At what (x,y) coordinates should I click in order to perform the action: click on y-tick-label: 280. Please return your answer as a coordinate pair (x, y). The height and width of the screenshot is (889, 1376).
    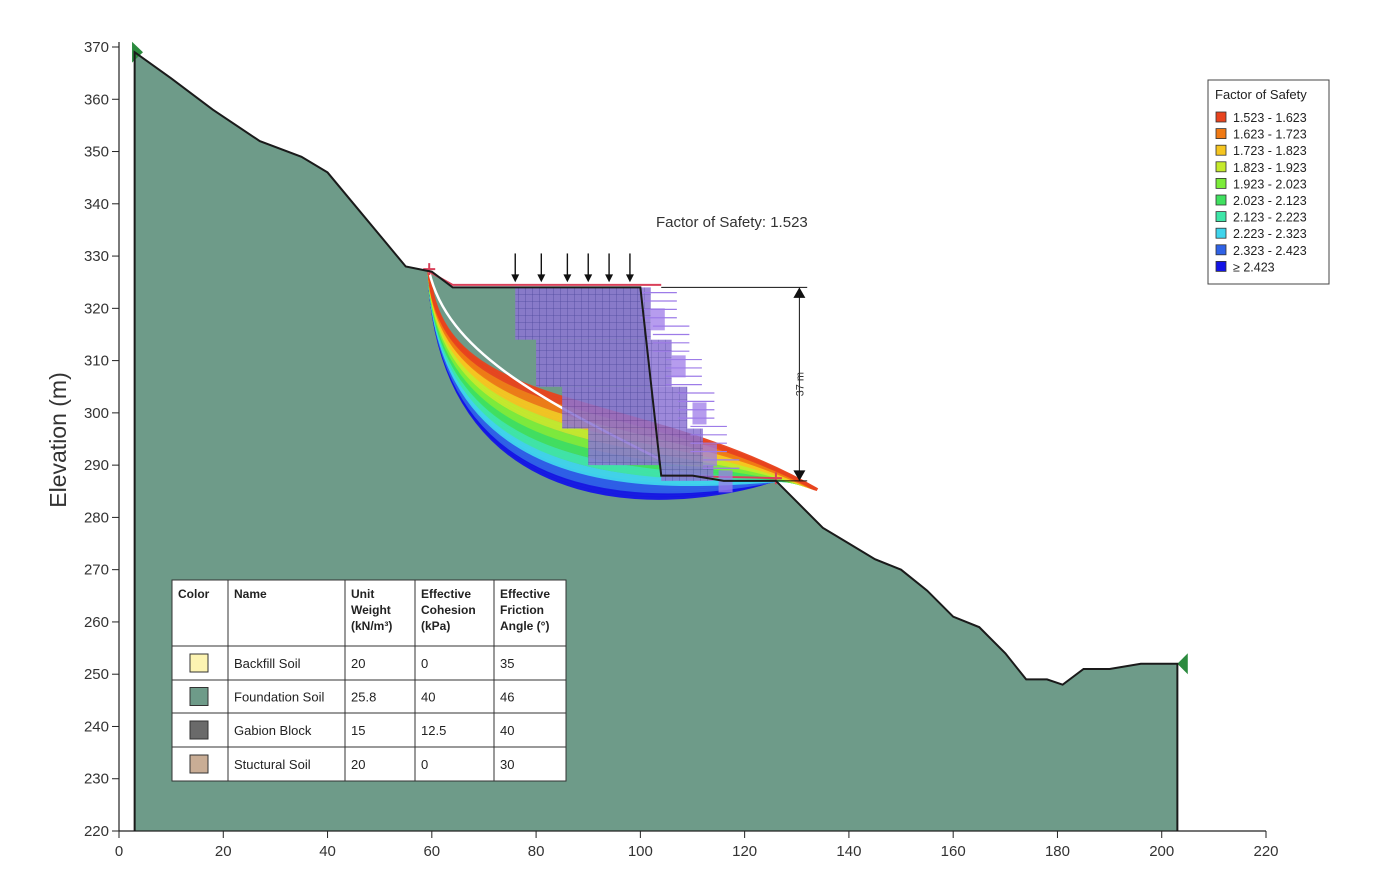
    Looking at the image, I should click on (96, 517).